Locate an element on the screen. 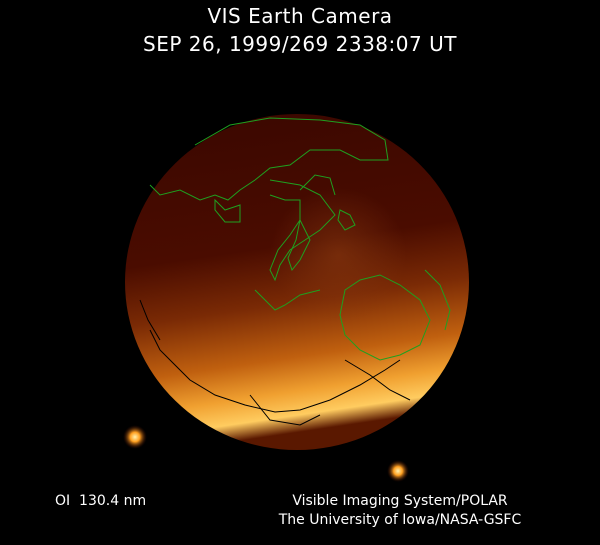  credit-line-2: The University of Iowa/NASA-GSFC is located at coordinates (400, 520).